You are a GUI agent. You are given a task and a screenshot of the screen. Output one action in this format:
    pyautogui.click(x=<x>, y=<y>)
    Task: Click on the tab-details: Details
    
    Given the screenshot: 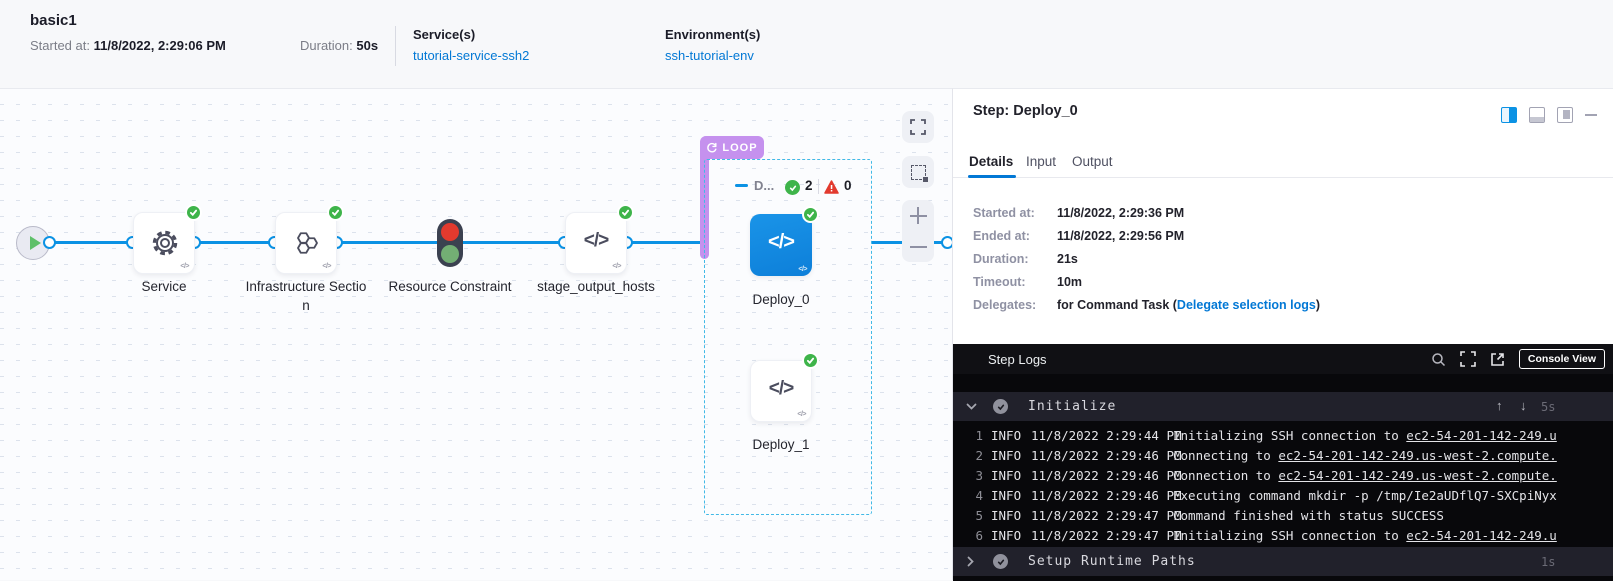 What is the action you would take?
    pyautogui.click(x=991, y=161)
    